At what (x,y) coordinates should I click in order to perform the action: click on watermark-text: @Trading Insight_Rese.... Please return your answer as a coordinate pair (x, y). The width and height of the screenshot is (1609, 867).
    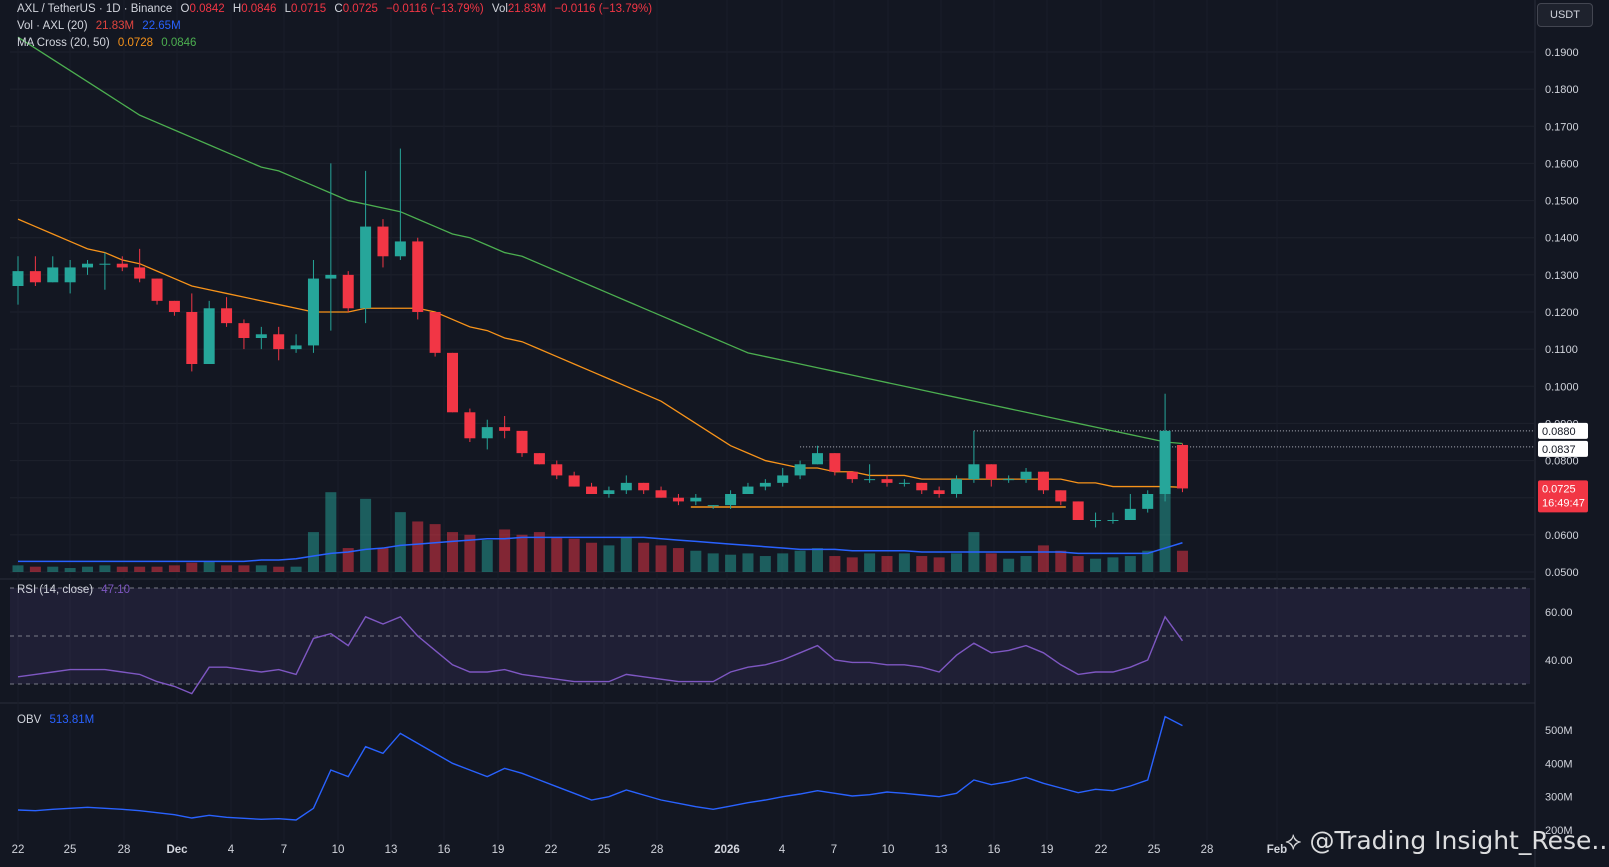
    Looking at the image, I should click on (1459, 840).